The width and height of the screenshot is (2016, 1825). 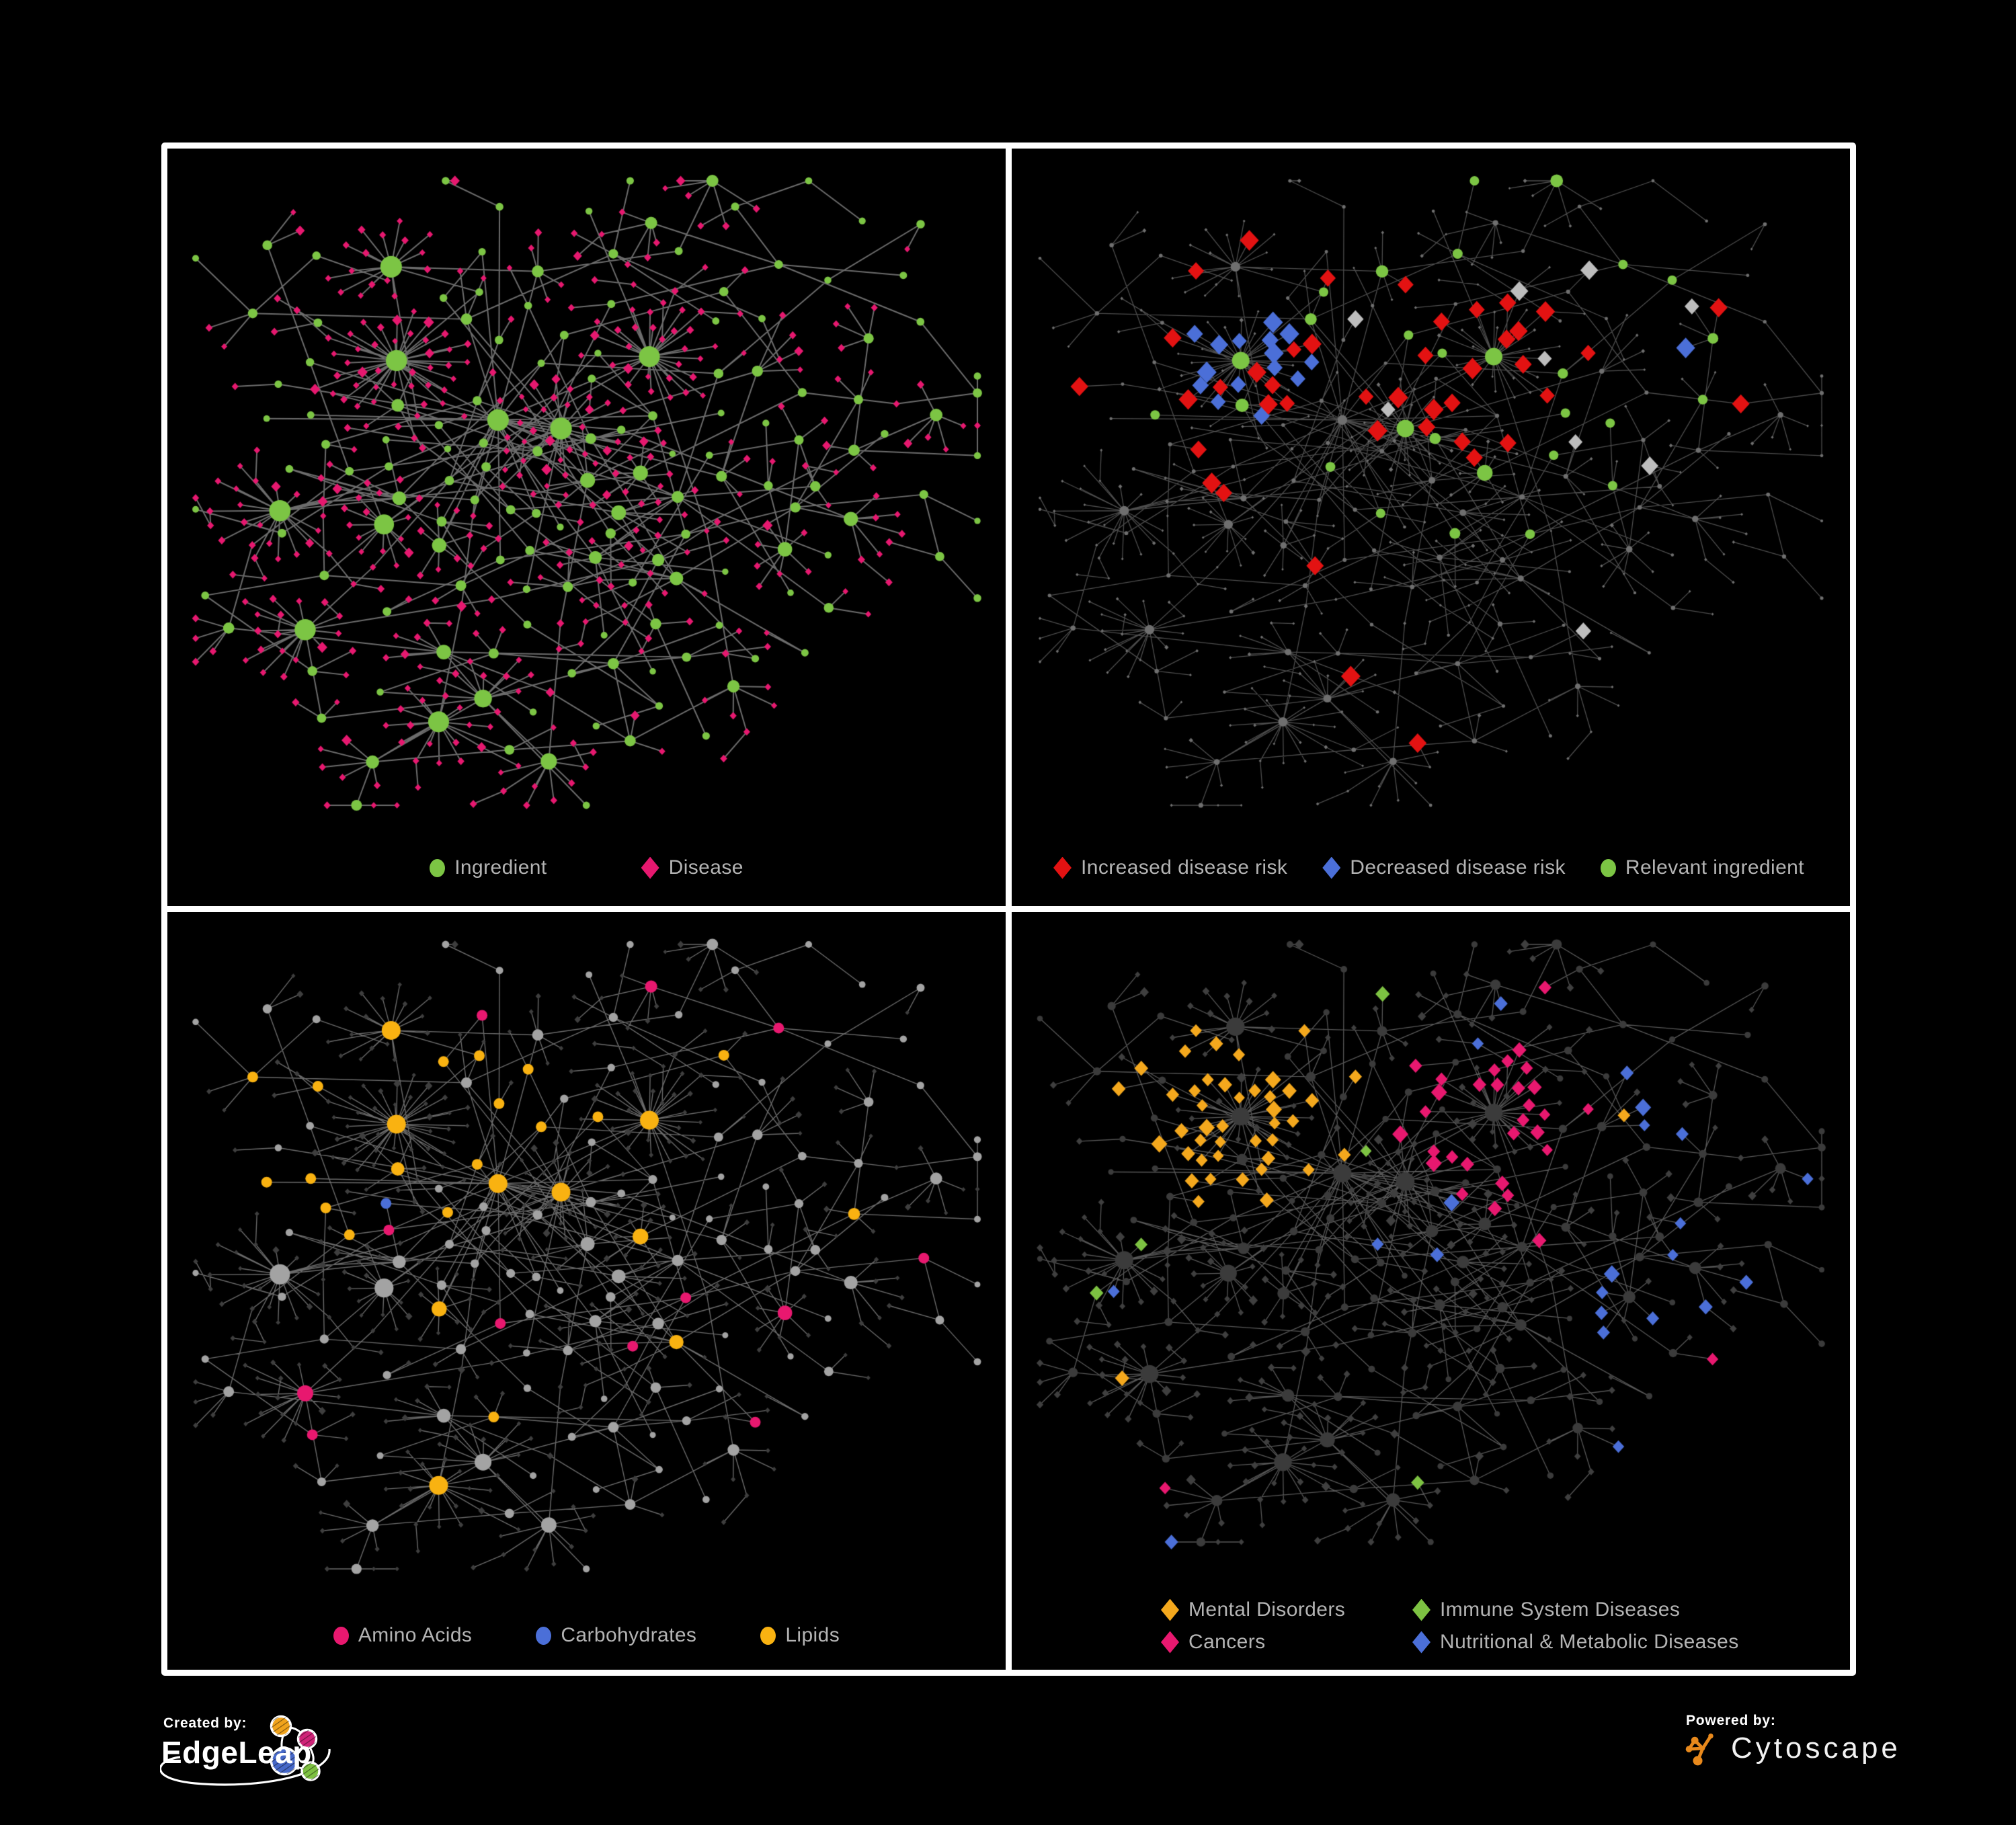 I want to click on legend-label: Amino Acids, so click(x=415, y=1635).